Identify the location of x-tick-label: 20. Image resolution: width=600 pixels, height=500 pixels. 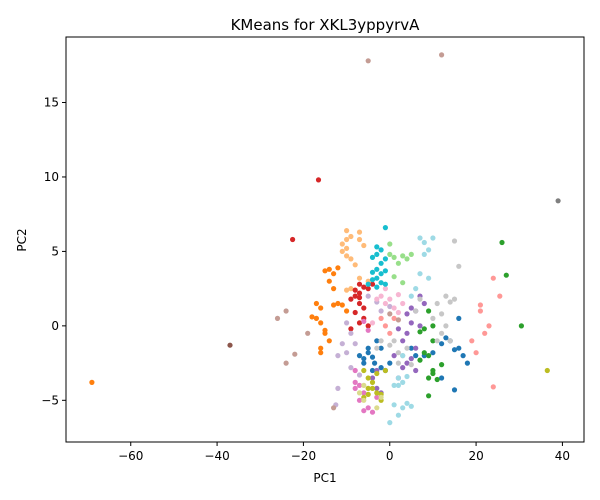
(475, 456).